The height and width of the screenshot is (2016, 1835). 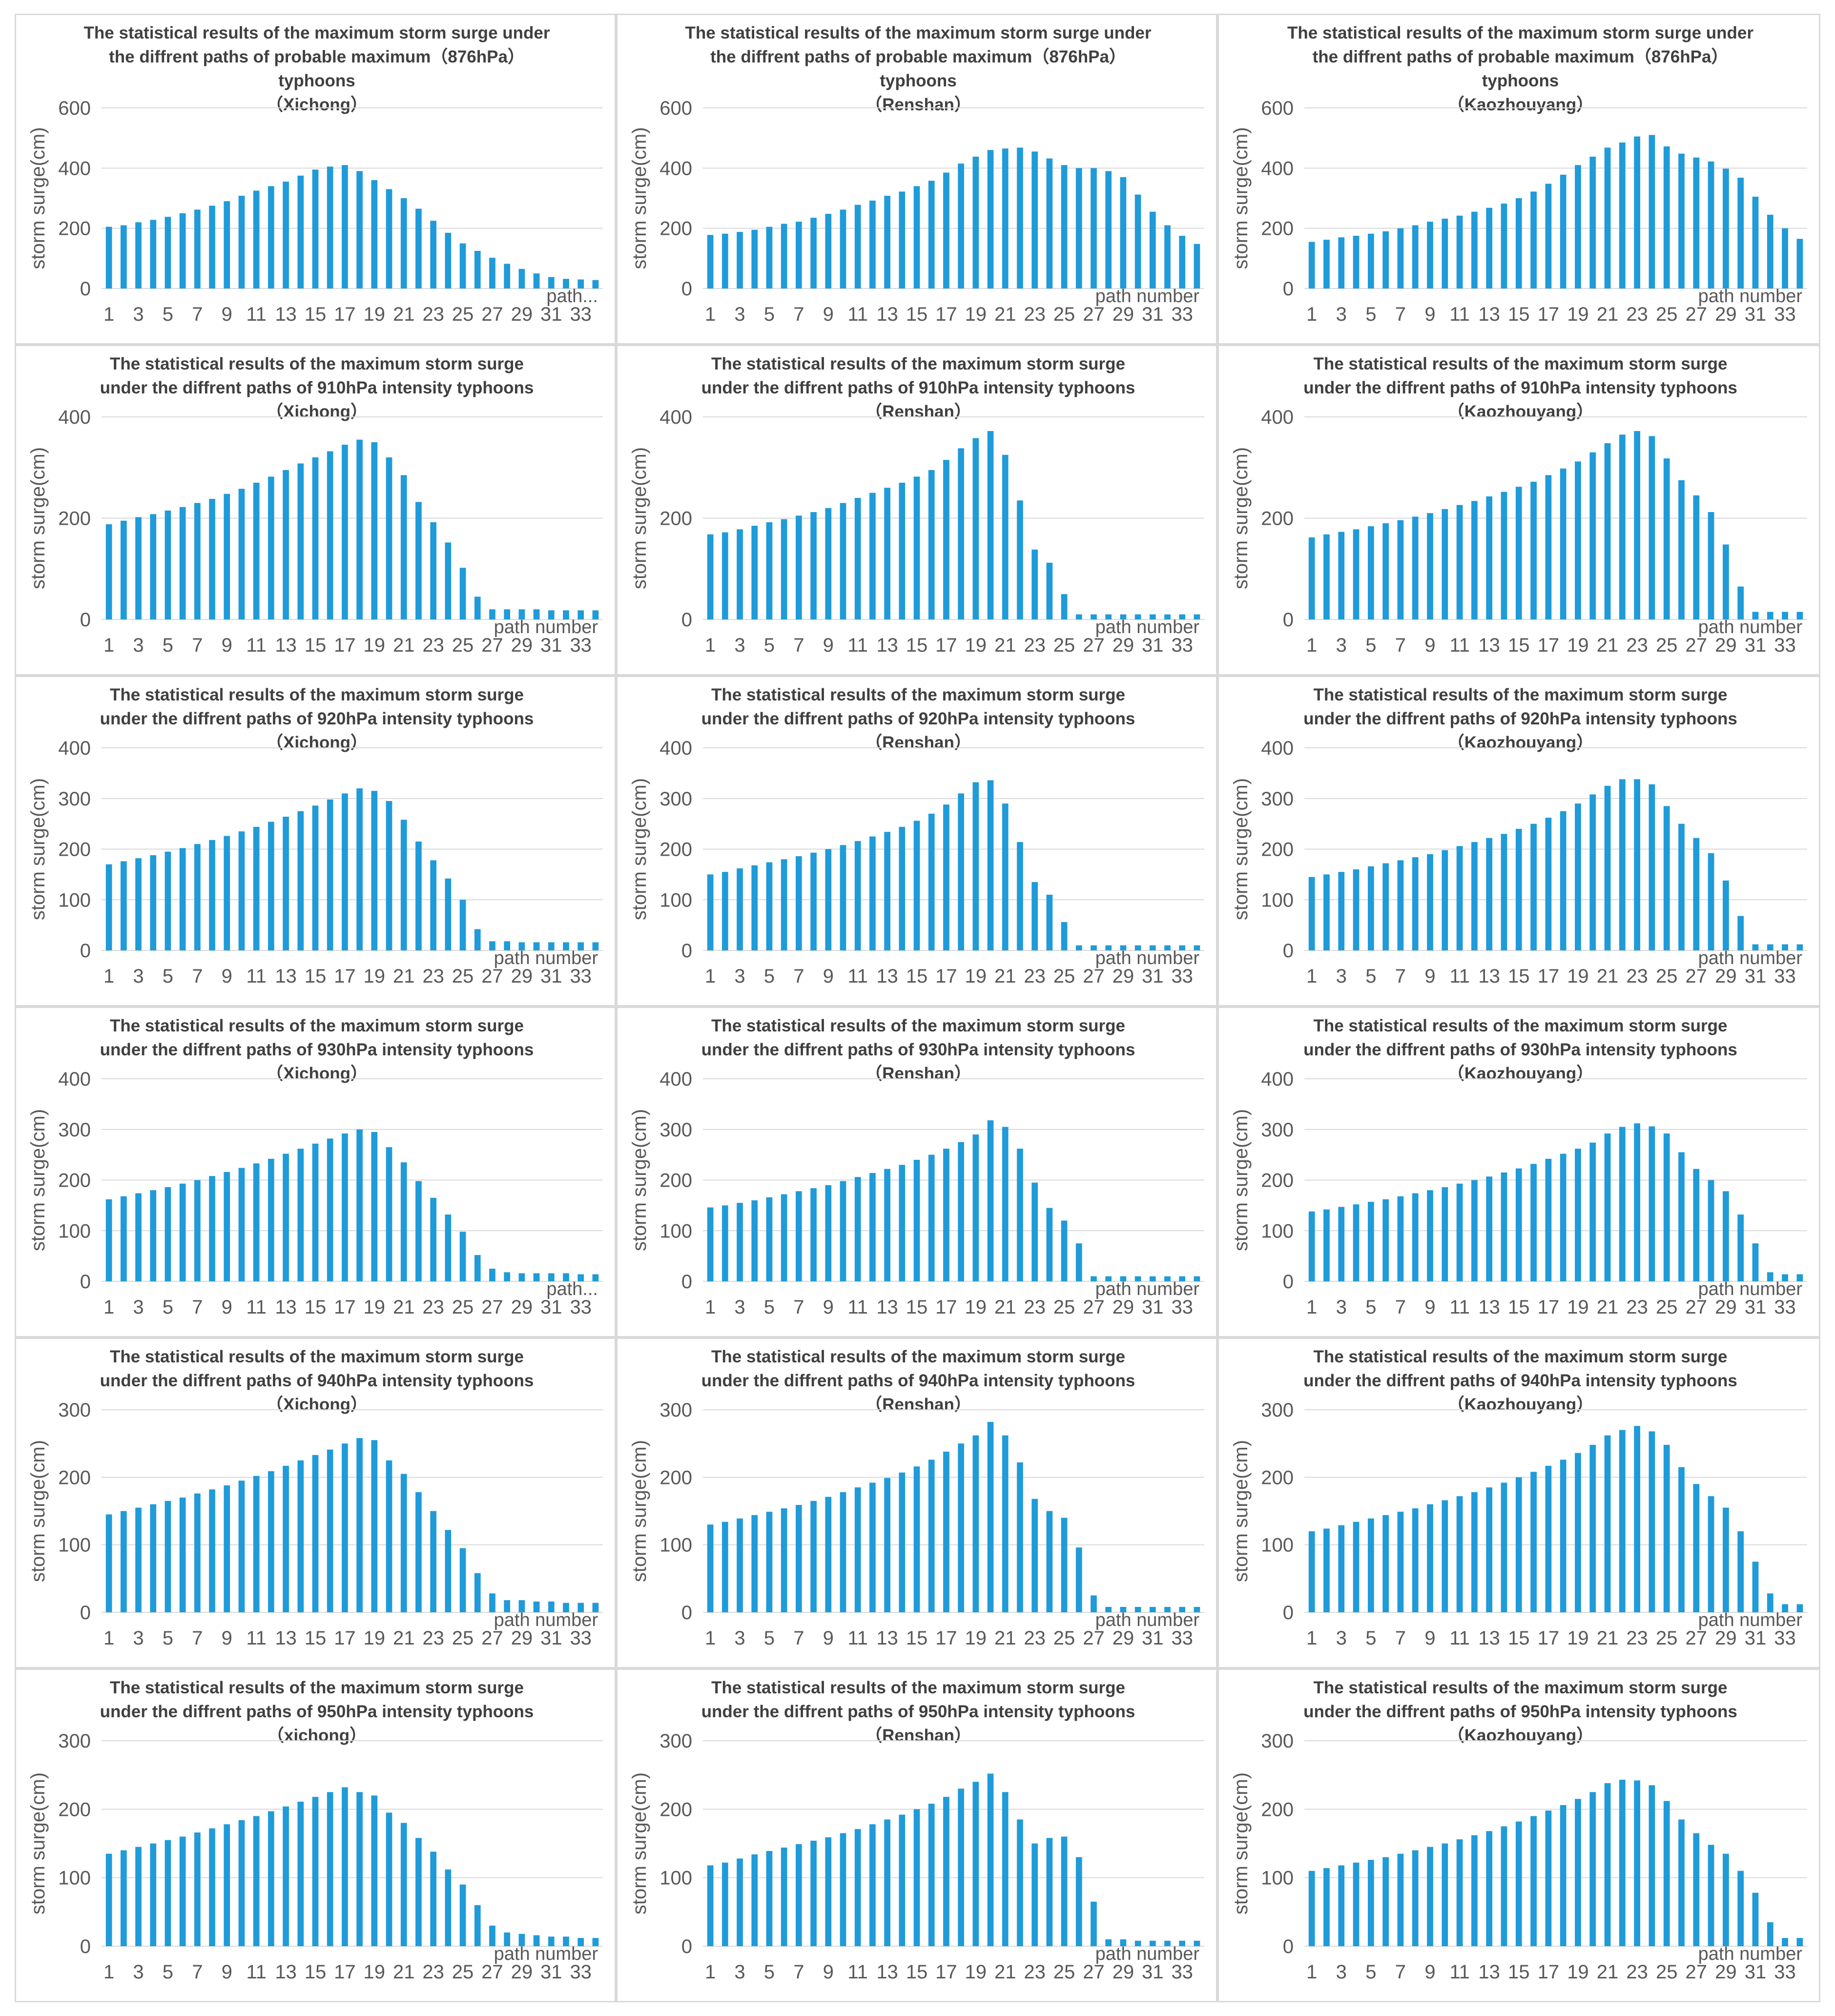 What do you see at coordinates (1756, 314) in the screenshot?
I see `x-tick-label: 31` at bounding box center [1756, 314].